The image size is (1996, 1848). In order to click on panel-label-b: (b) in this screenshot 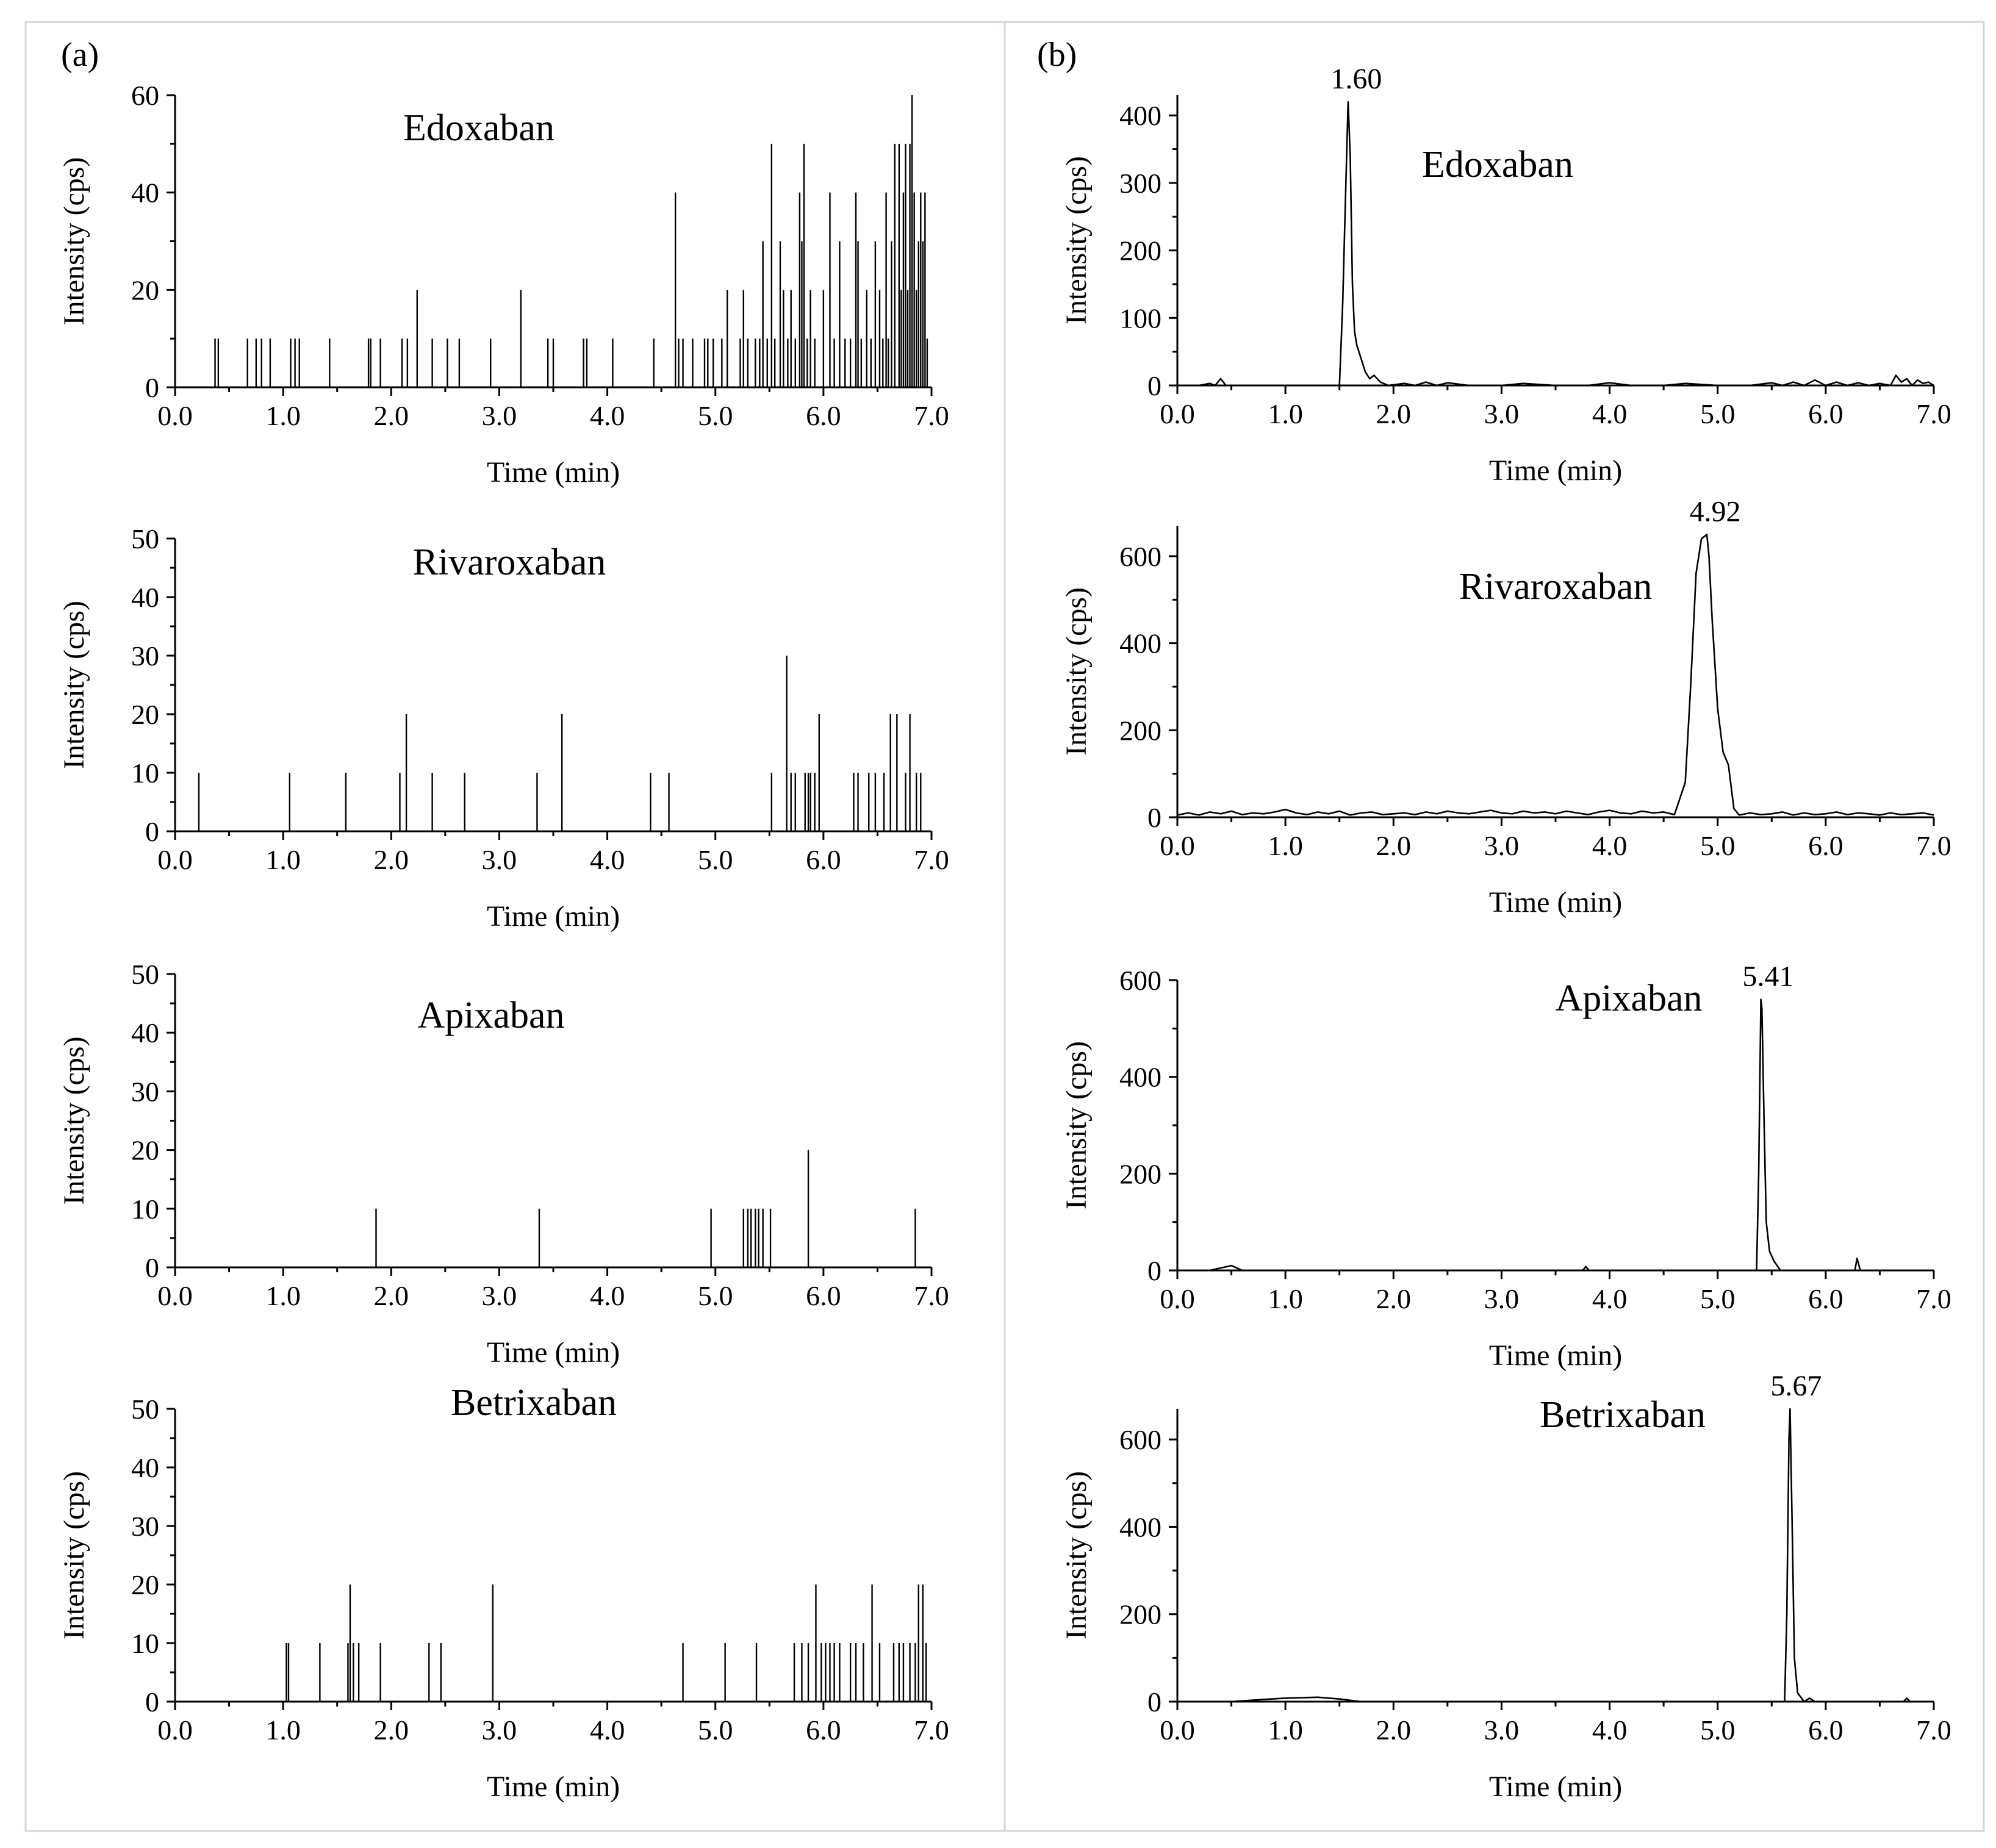, I will do `click(1057, 55)`.